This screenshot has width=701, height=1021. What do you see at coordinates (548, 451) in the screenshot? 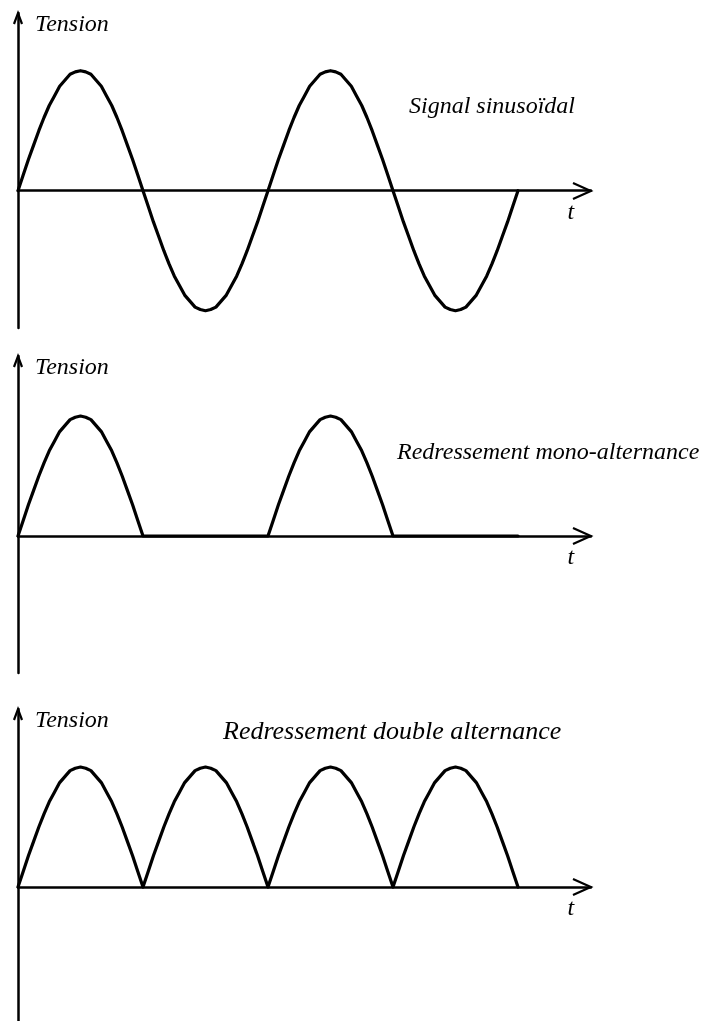
I see `text: Redressement mono-alternance` at bounding box center [548, 451].